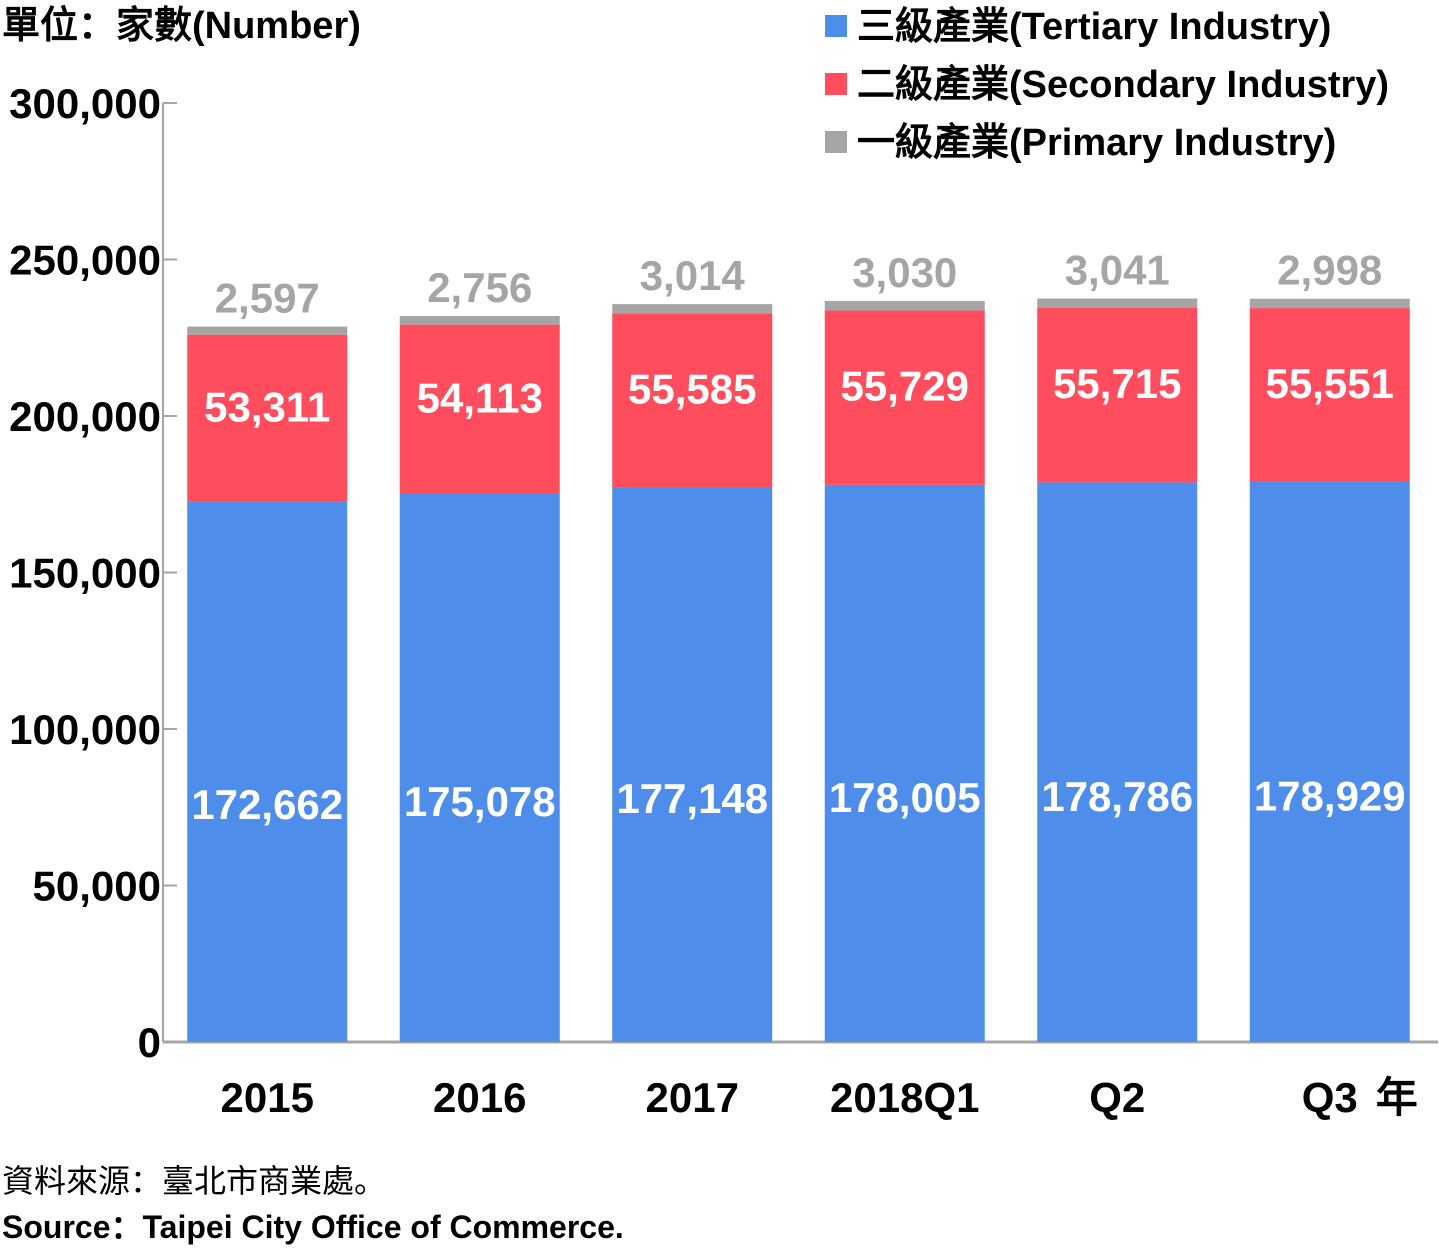 This screenshot has width=1439, height=1249. What do you see at coordinates (693, 275) in the screenshot?
I see `data-label: 3,014` at bounding box center [693, 275].